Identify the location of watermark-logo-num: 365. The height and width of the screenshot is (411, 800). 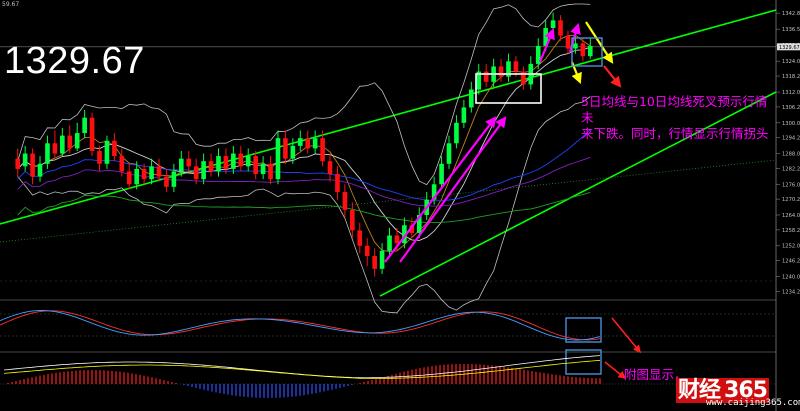
(745, 390).